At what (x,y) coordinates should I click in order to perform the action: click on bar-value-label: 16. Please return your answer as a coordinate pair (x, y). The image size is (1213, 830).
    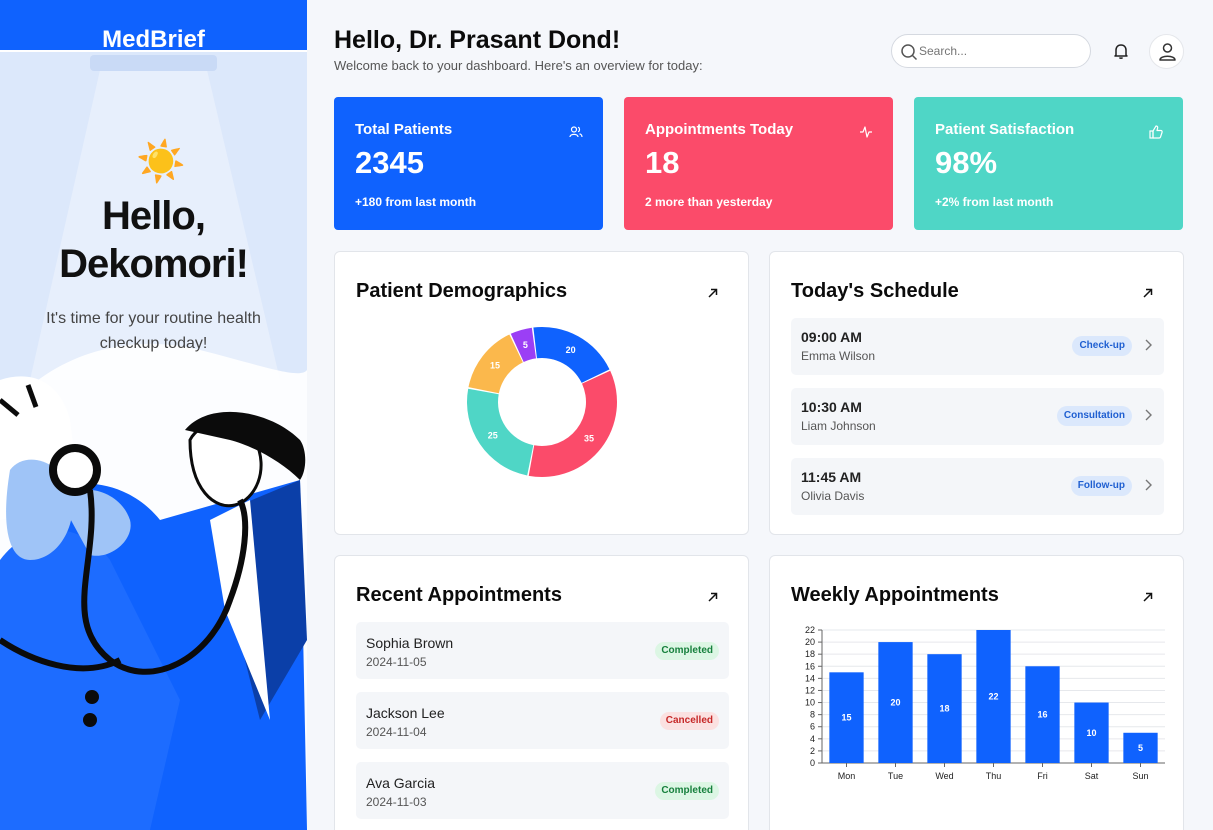
    Looking at the image, I should click on (1042, 715).